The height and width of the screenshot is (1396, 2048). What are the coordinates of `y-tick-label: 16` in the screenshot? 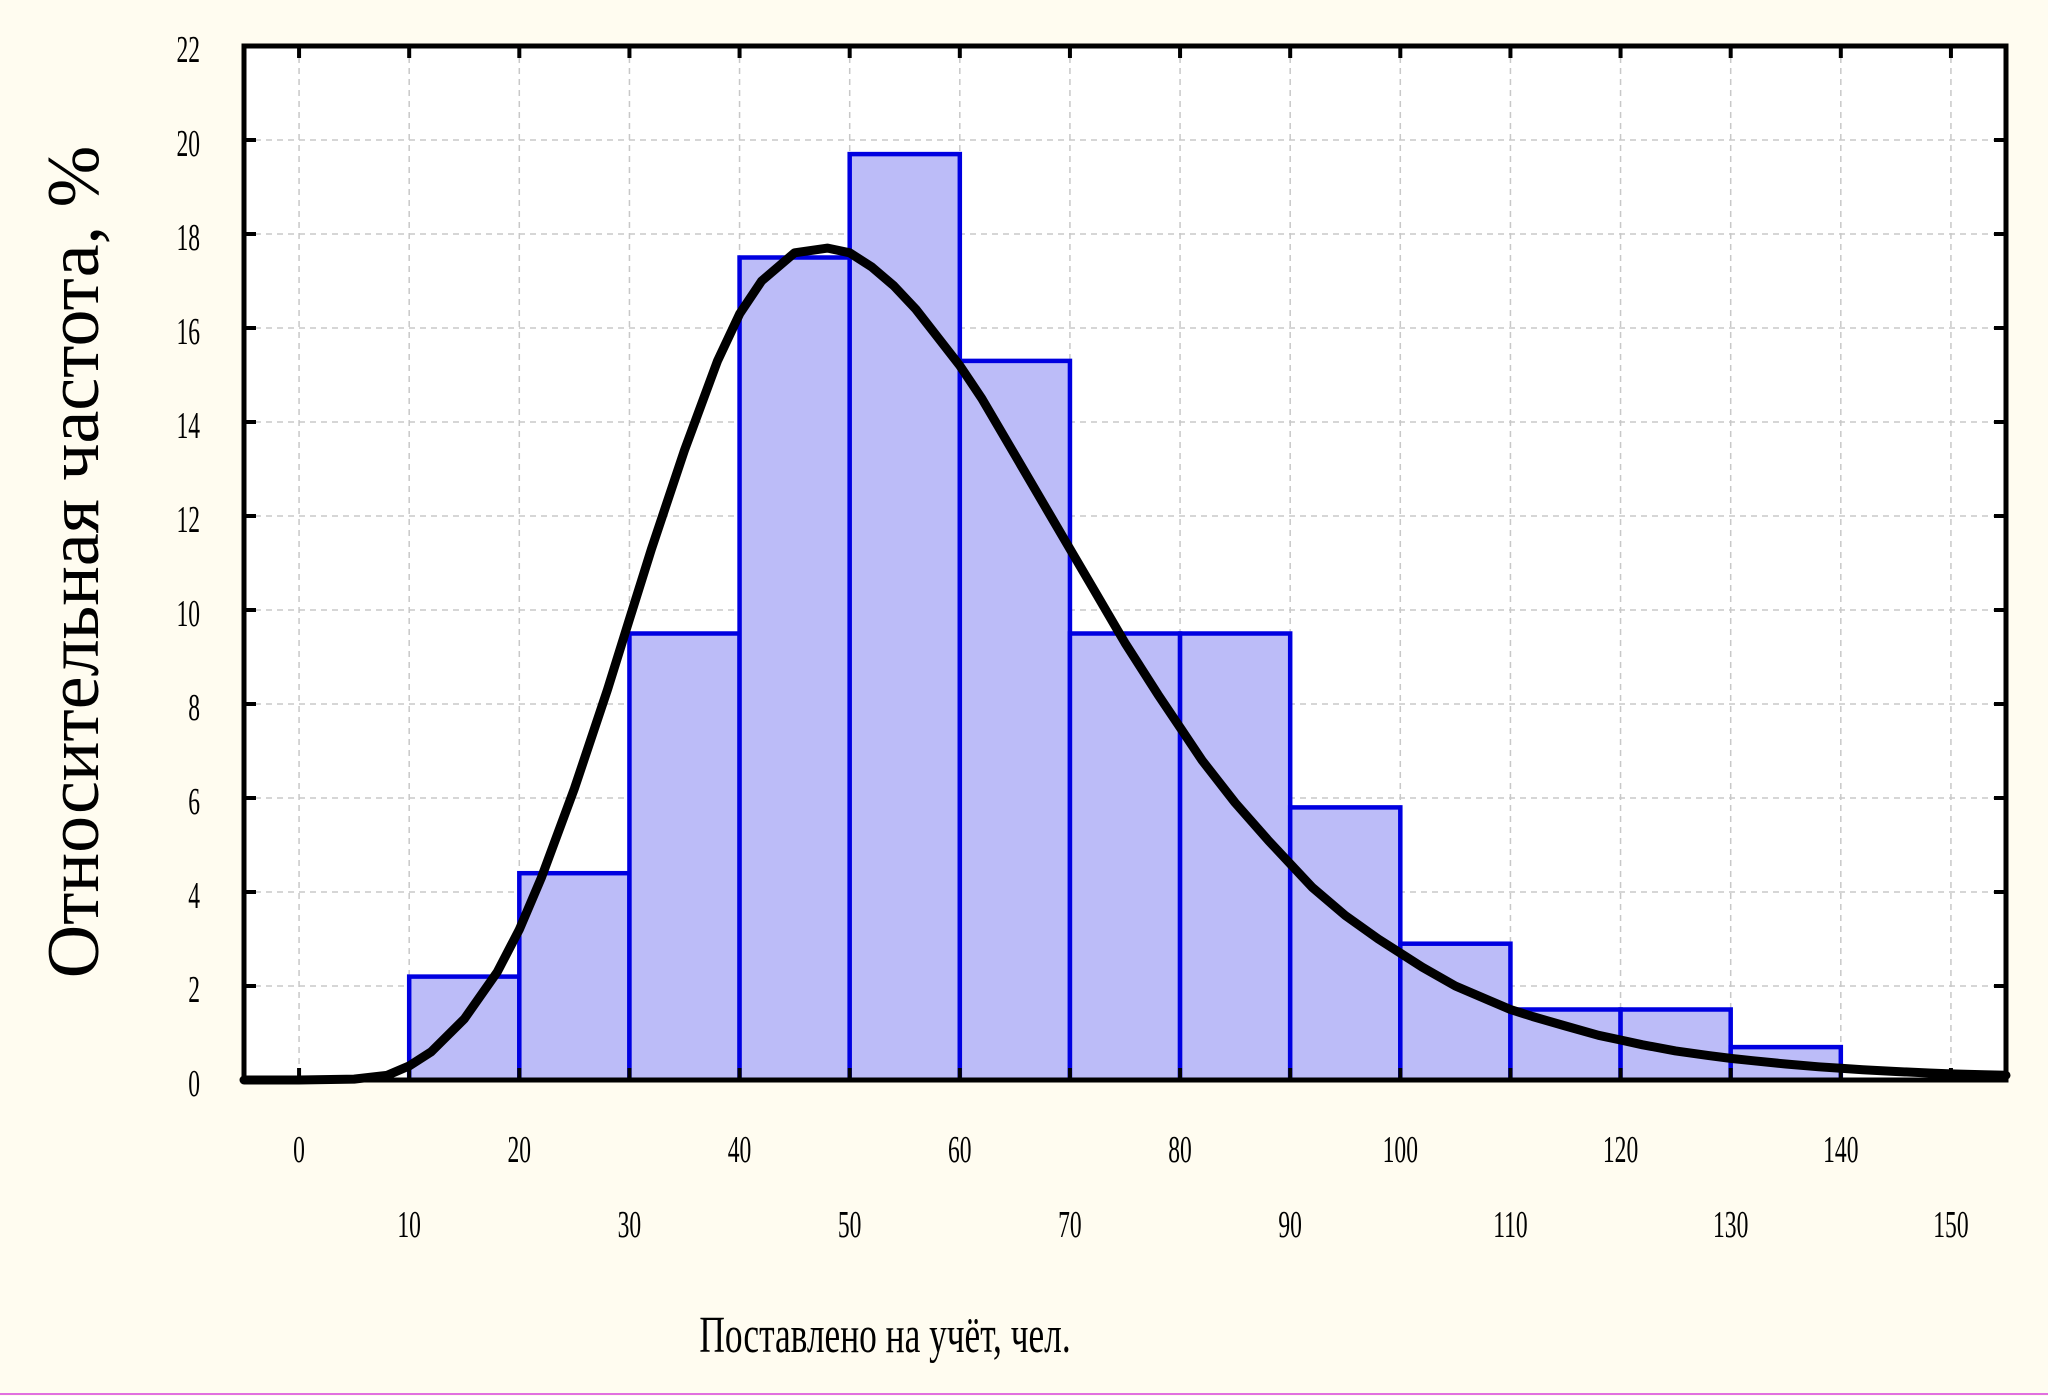 It's located at (188, 331).